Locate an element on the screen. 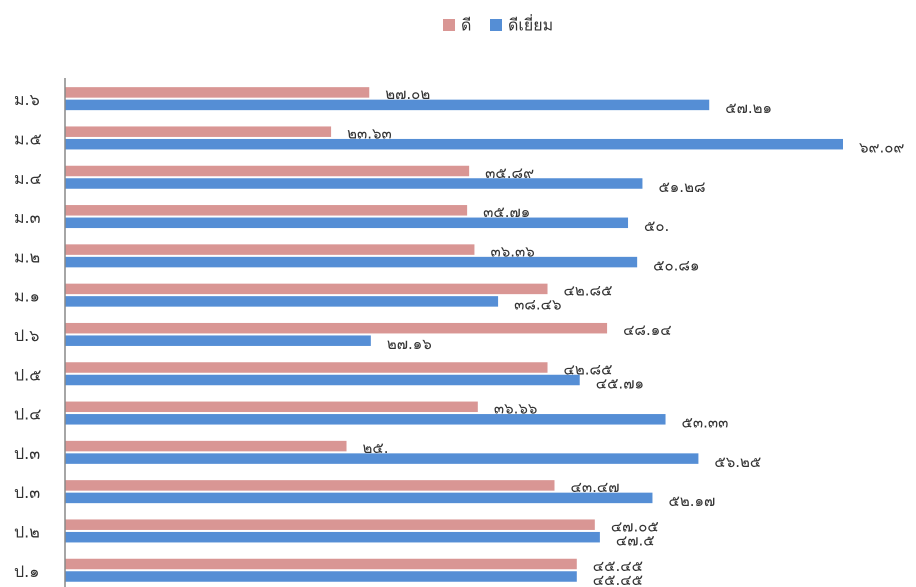 The width and height of the screenshot is (916, 587). data-label: ๒๗.๑๖ is located at coordinates (409, 344).